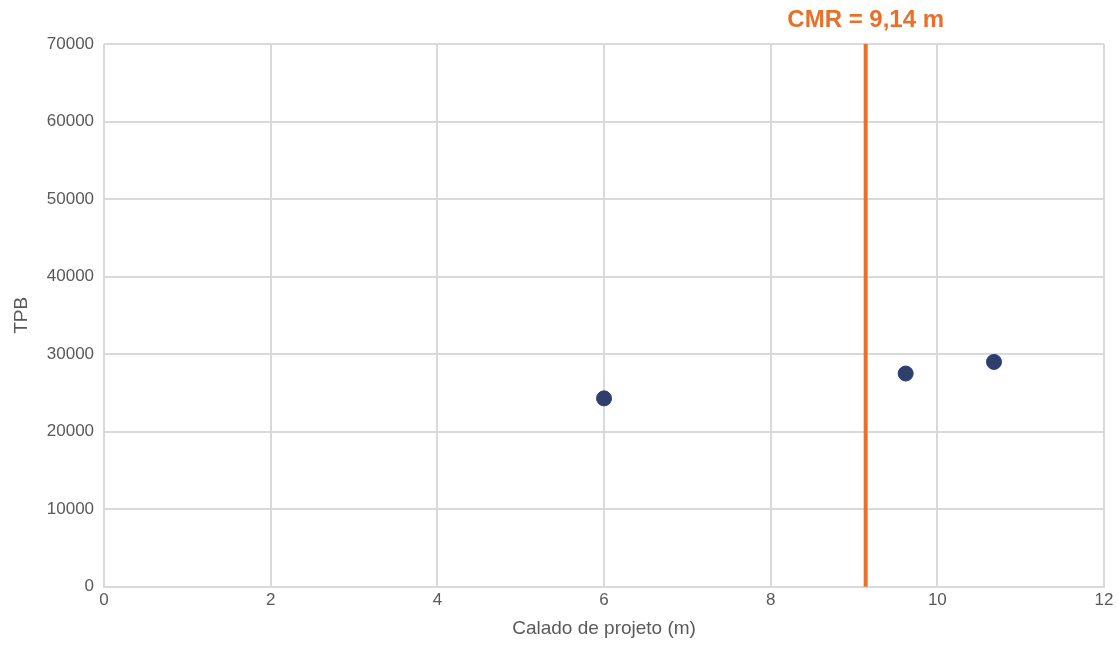 This screenshot has width=1118, height=648. I want to click on x-tick-label: 4, so click(437, 599).